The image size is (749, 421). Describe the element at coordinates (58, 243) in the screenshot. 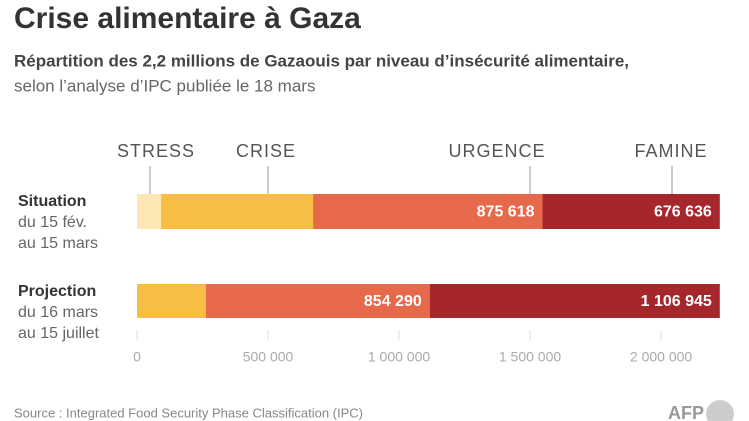

I see `category-sub: au 15 mars` at that location.